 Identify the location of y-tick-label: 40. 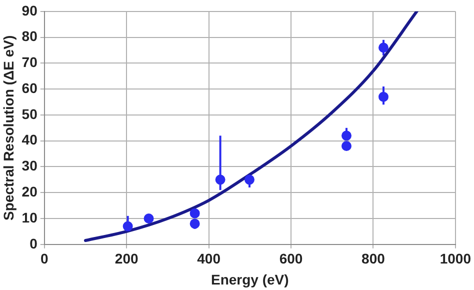
(30, 140).